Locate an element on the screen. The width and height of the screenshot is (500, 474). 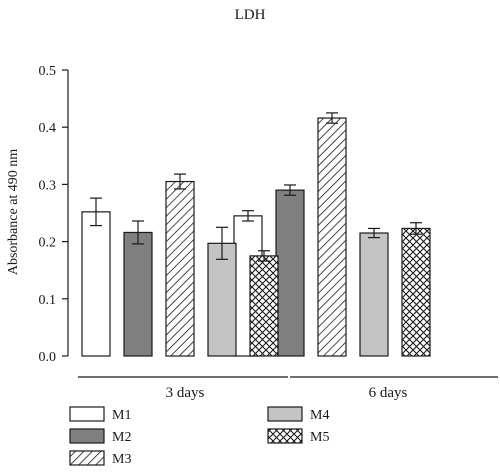
y-tick-label: 0.0 is located at coordinates (48, 357).